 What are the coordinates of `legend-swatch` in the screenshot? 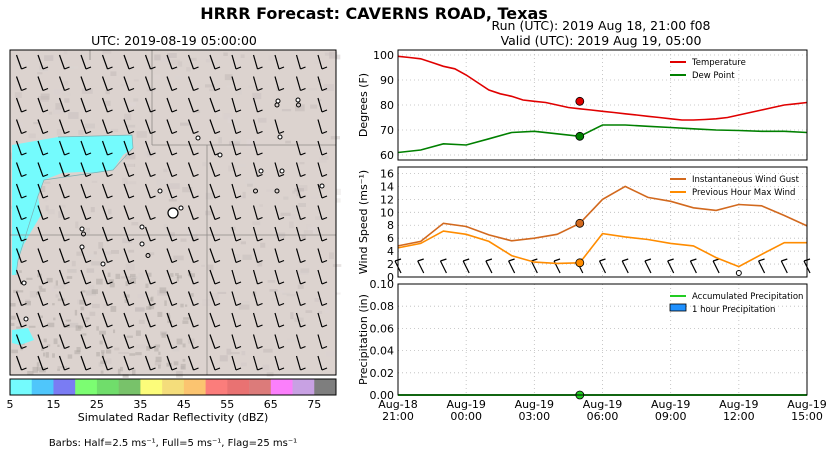 It's located at (678, 307).